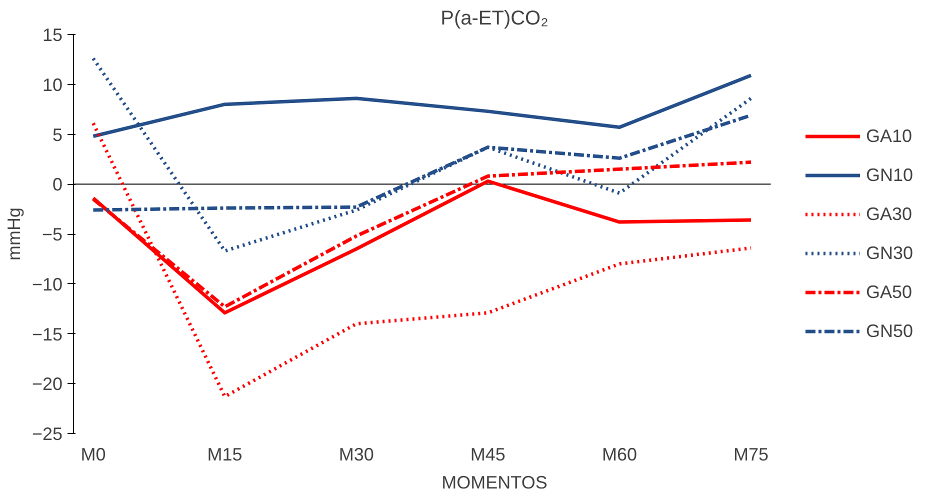 Image resolution: width=929 pixels, height=504 pixels. What do you see at coordinates (14, 234) in the screenshot?
I see `y-axis-title: mmHg` at bounding box center [14, 234].